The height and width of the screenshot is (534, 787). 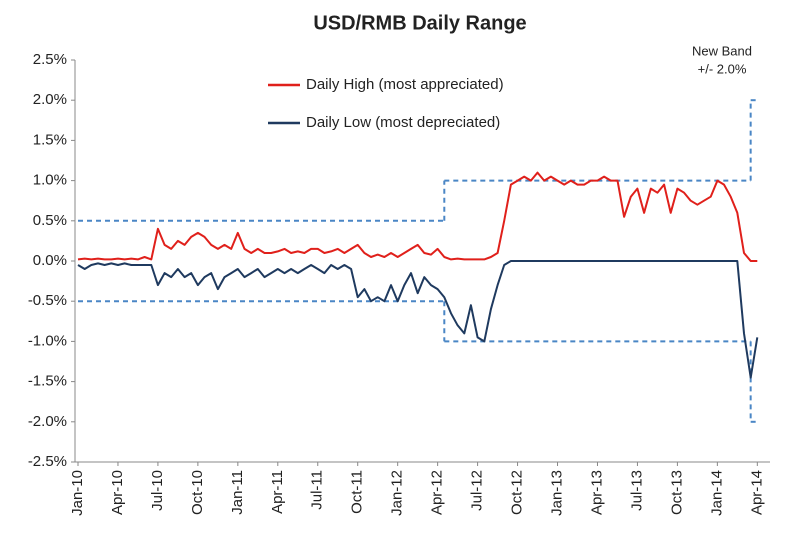 I want to click on x-tick-label: Apr-12, so click(x=437, y=492).